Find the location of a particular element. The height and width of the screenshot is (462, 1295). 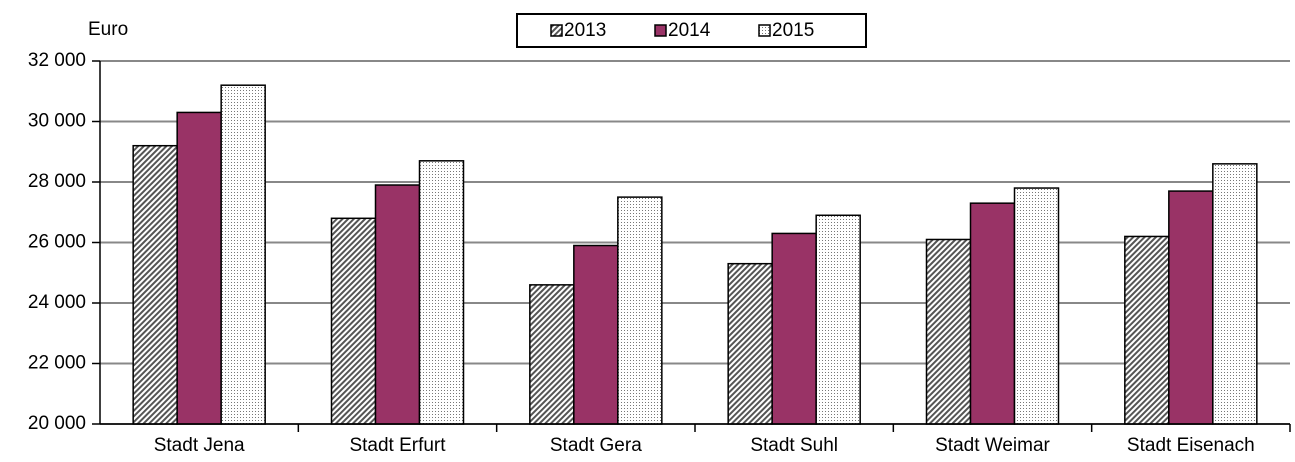

y-tick-label: 28 000 is located at coordinates (57, 181).